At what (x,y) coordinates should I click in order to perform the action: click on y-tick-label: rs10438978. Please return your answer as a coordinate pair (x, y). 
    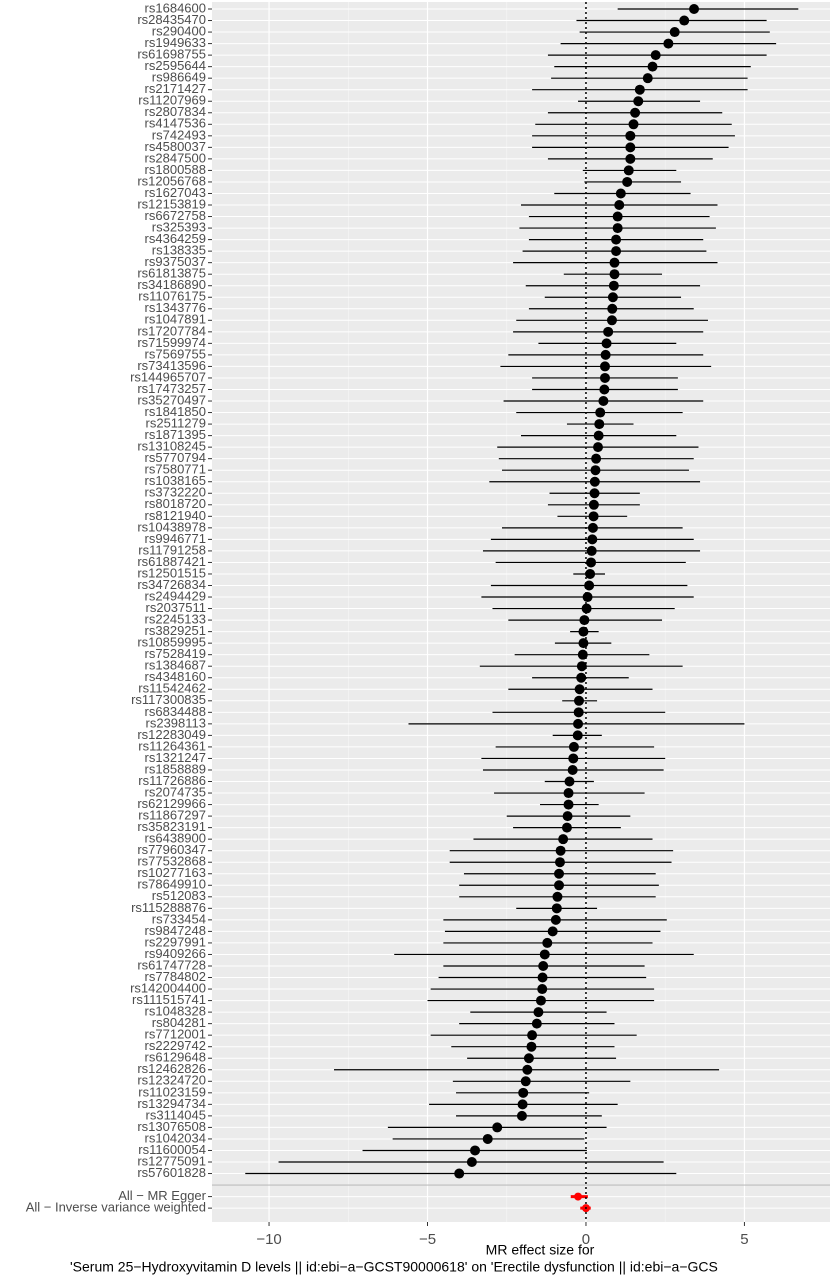
    Looking at the image, I should click on (171, 526).